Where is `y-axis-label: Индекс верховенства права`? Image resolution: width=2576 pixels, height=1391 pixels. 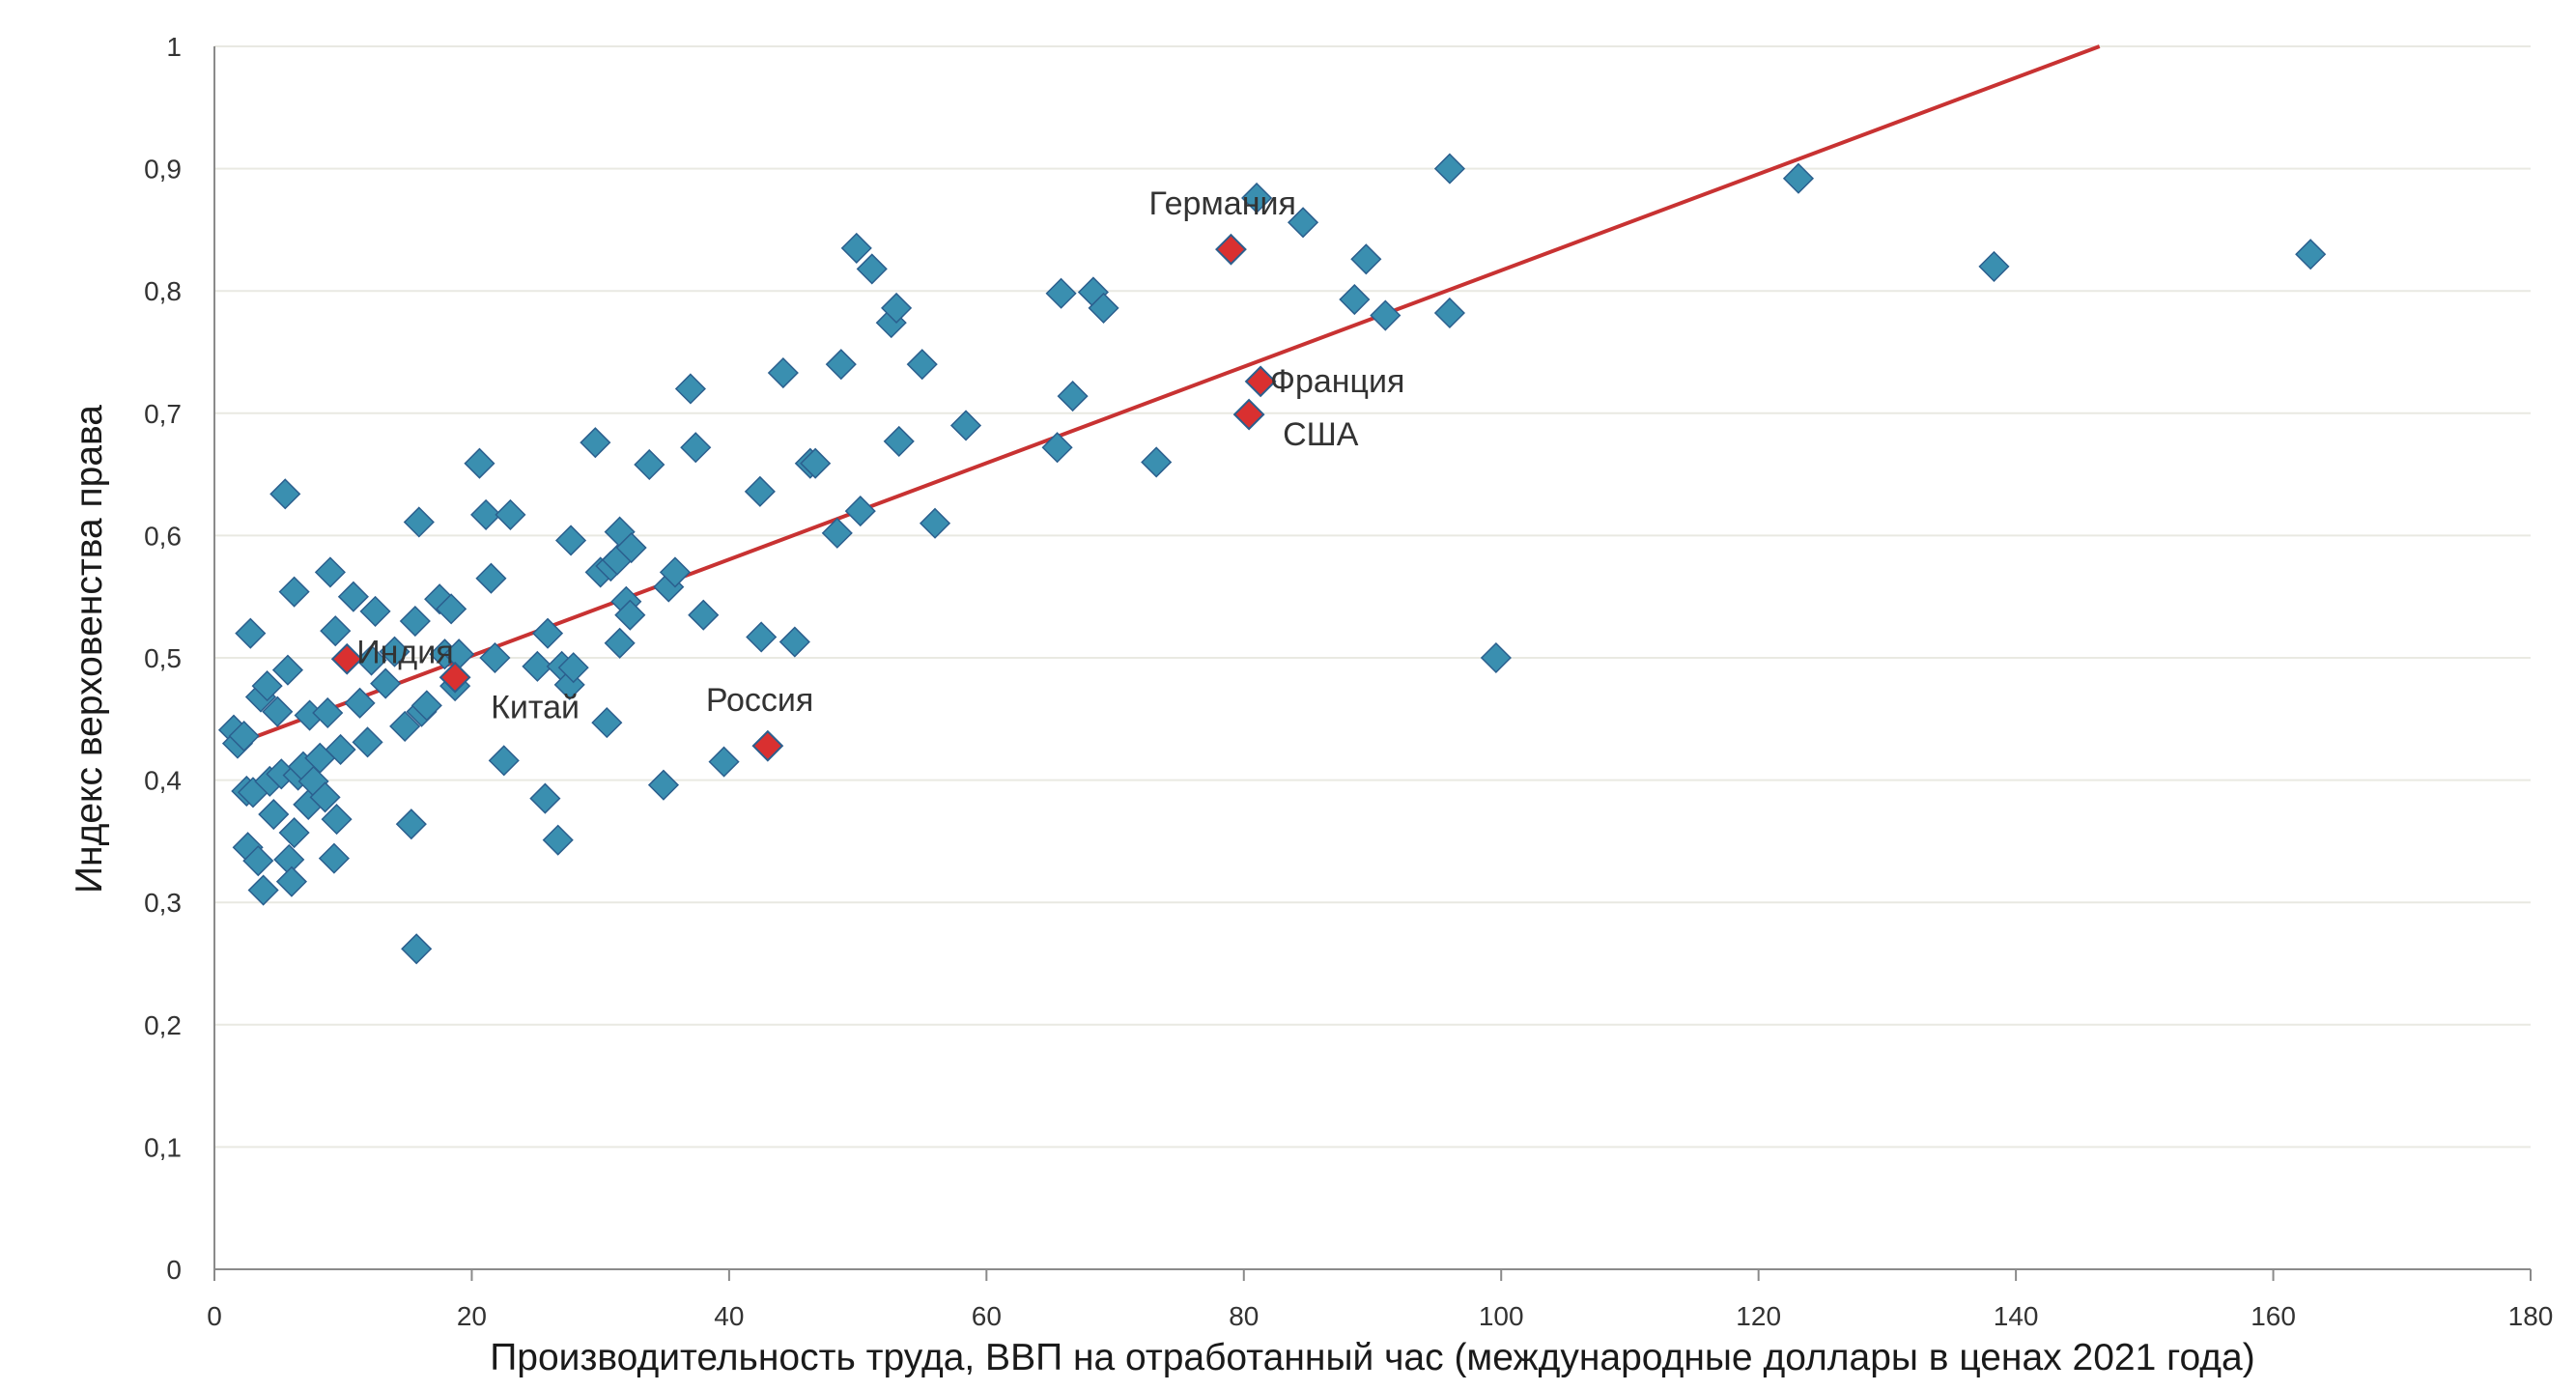
y-axis-label: Индекс верховенства права is located at coordinates (89, 649).